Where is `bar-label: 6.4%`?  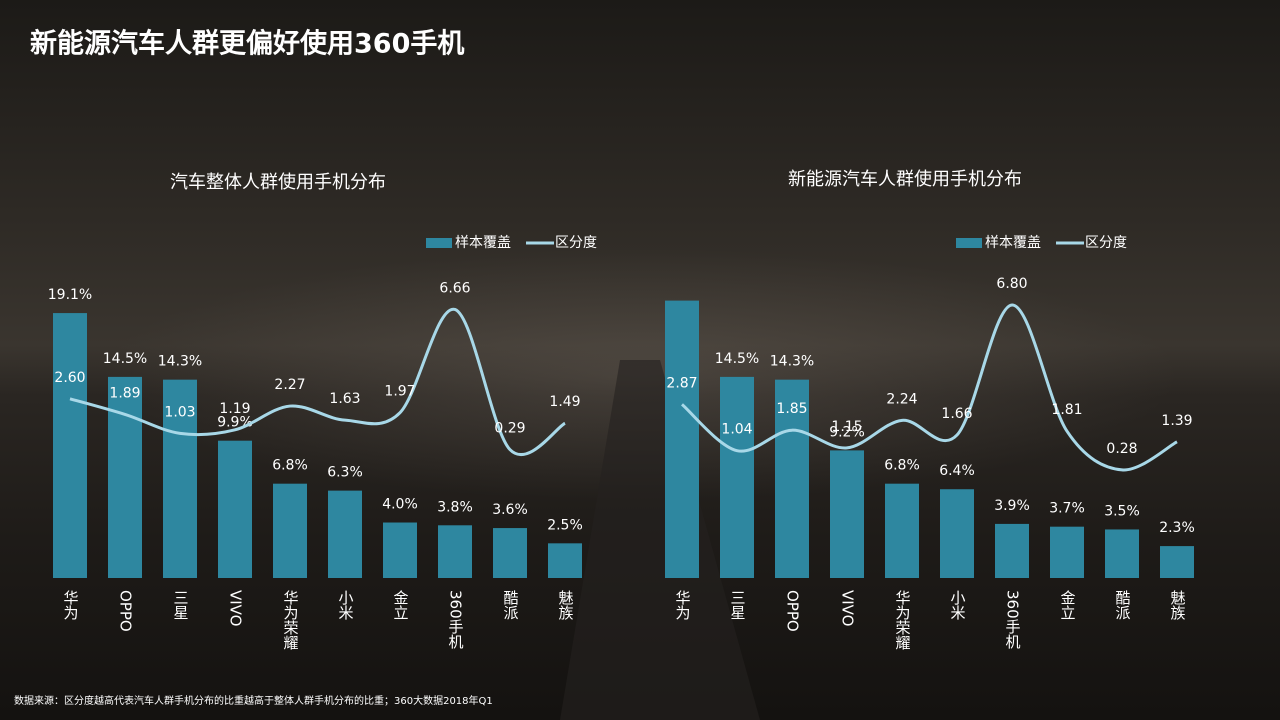 bar-label: 6.4% is located at coordinates (957, 471).